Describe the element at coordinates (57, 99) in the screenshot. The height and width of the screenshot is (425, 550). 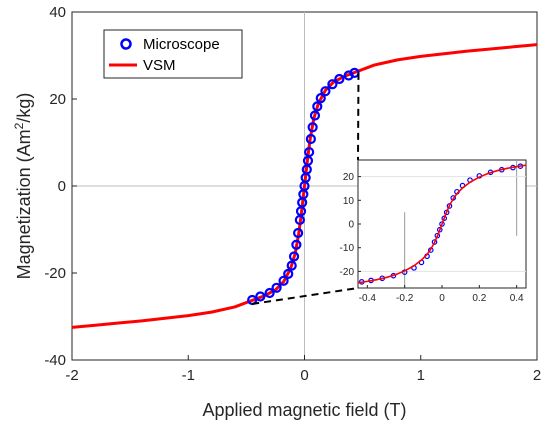
I see `y-tick-label: 20` at that location.